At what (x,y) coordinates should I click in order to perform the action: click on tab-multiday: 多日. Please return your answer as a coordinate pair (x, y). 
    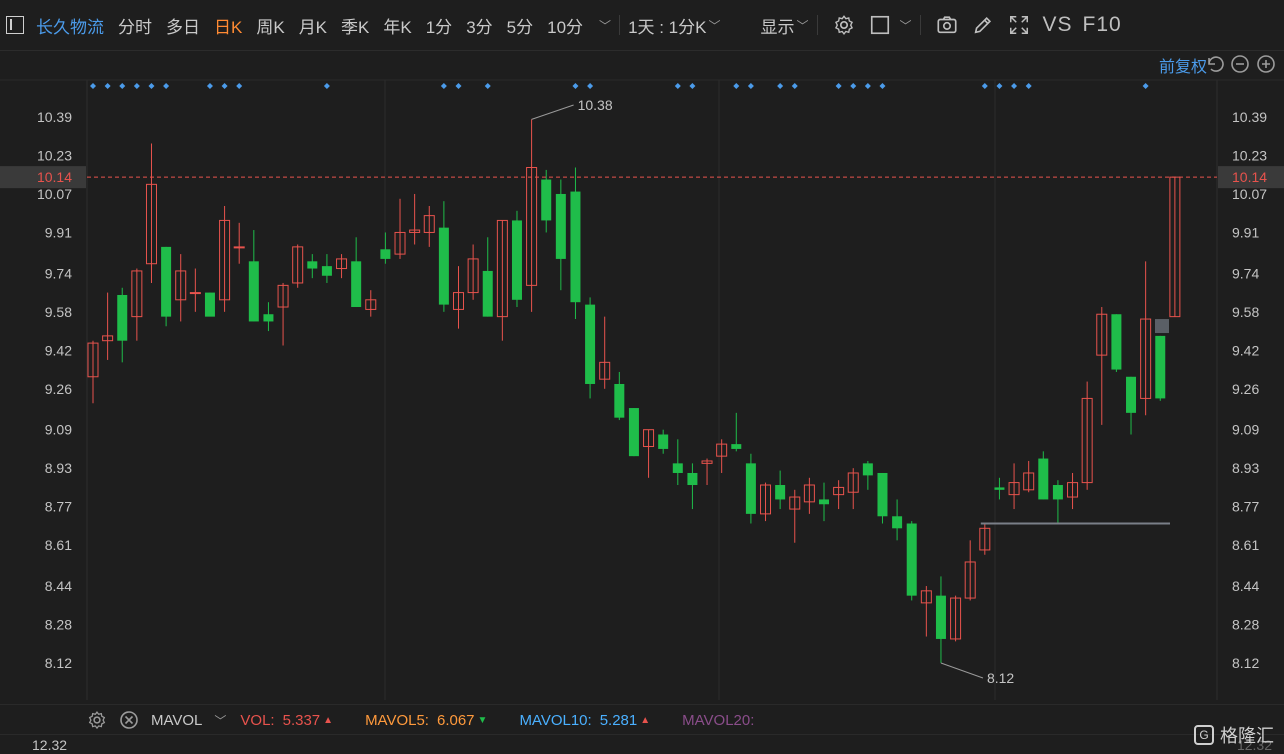
    Looking at the image, I should click on (183, 27).